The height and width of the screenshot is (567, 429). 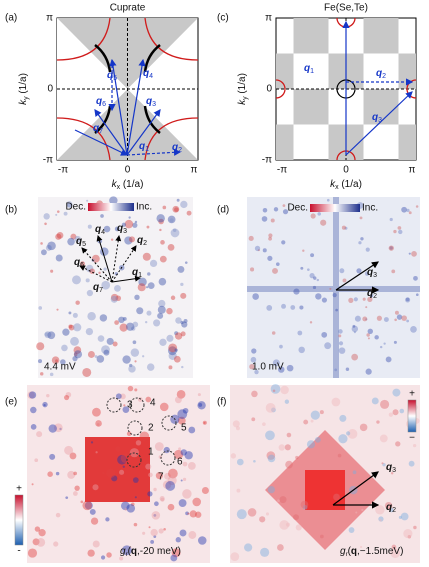 What do you see at coordinates (350, 184) in the screenshot?
I see `text-part: (1/a)` at bounding box center [350, 184].